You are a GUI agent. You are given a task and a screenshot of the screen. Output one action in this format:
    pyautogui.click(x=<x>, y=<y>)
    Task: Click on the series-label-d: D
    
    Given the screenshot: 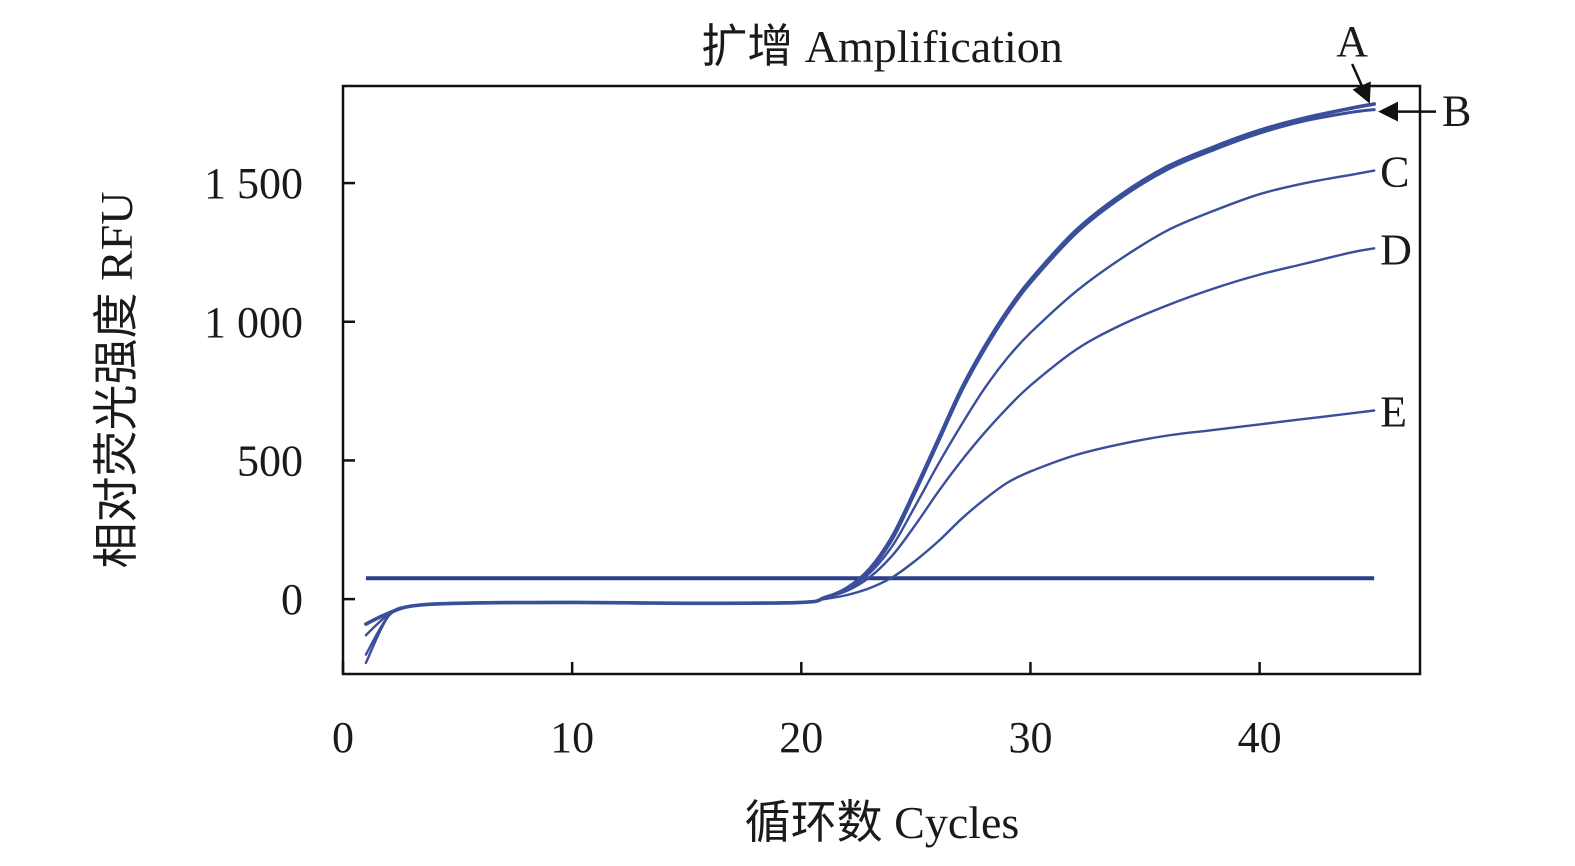 What is the action you would take?
    pyautogui.click(x=1396, y=249)
    